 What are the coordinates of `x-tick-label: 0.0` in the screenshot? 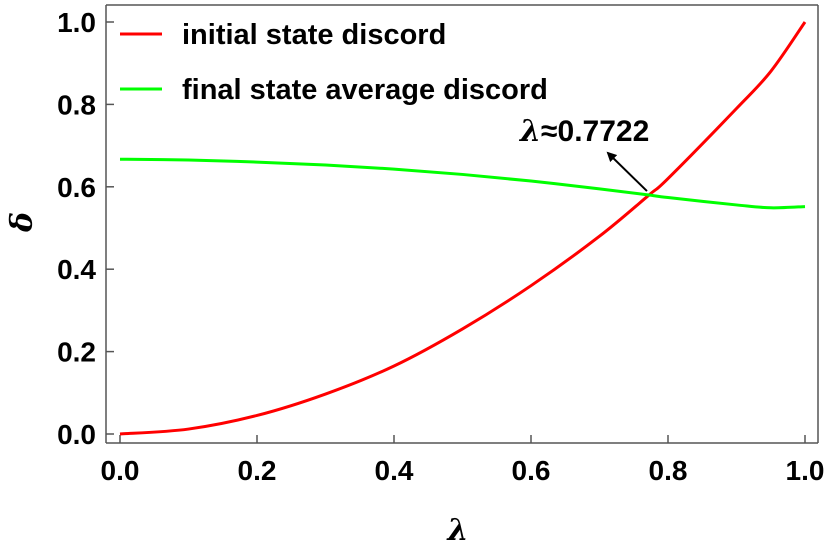 It's located at (120, 470).